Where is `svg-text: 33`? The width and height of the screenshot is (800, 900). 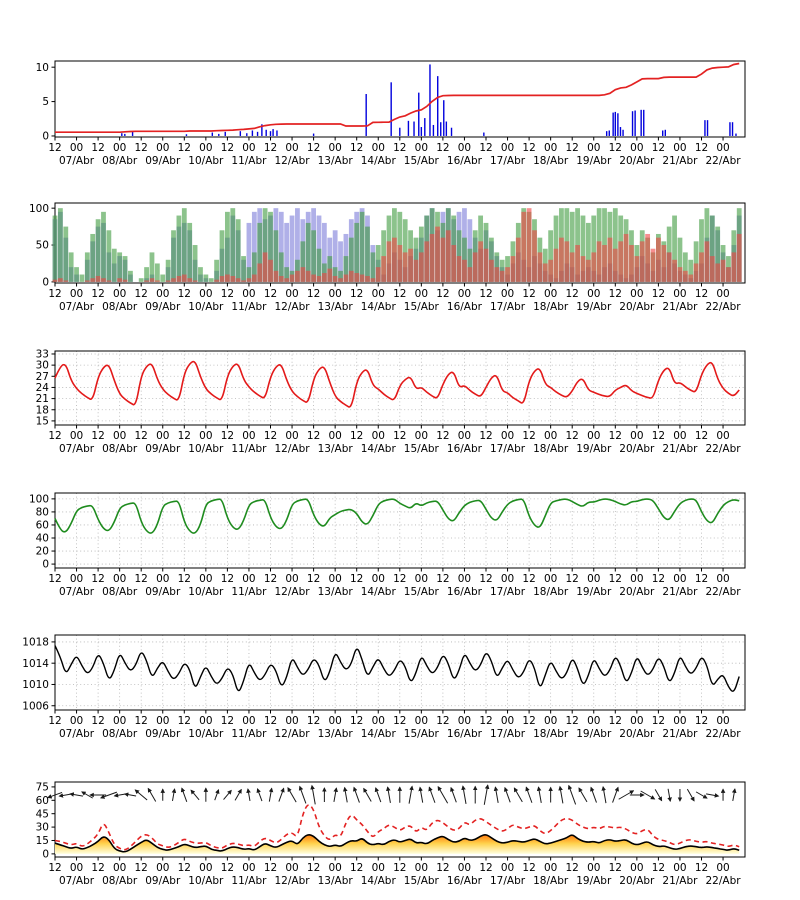
svg-text: 33 is located at coordinates (42, 355).